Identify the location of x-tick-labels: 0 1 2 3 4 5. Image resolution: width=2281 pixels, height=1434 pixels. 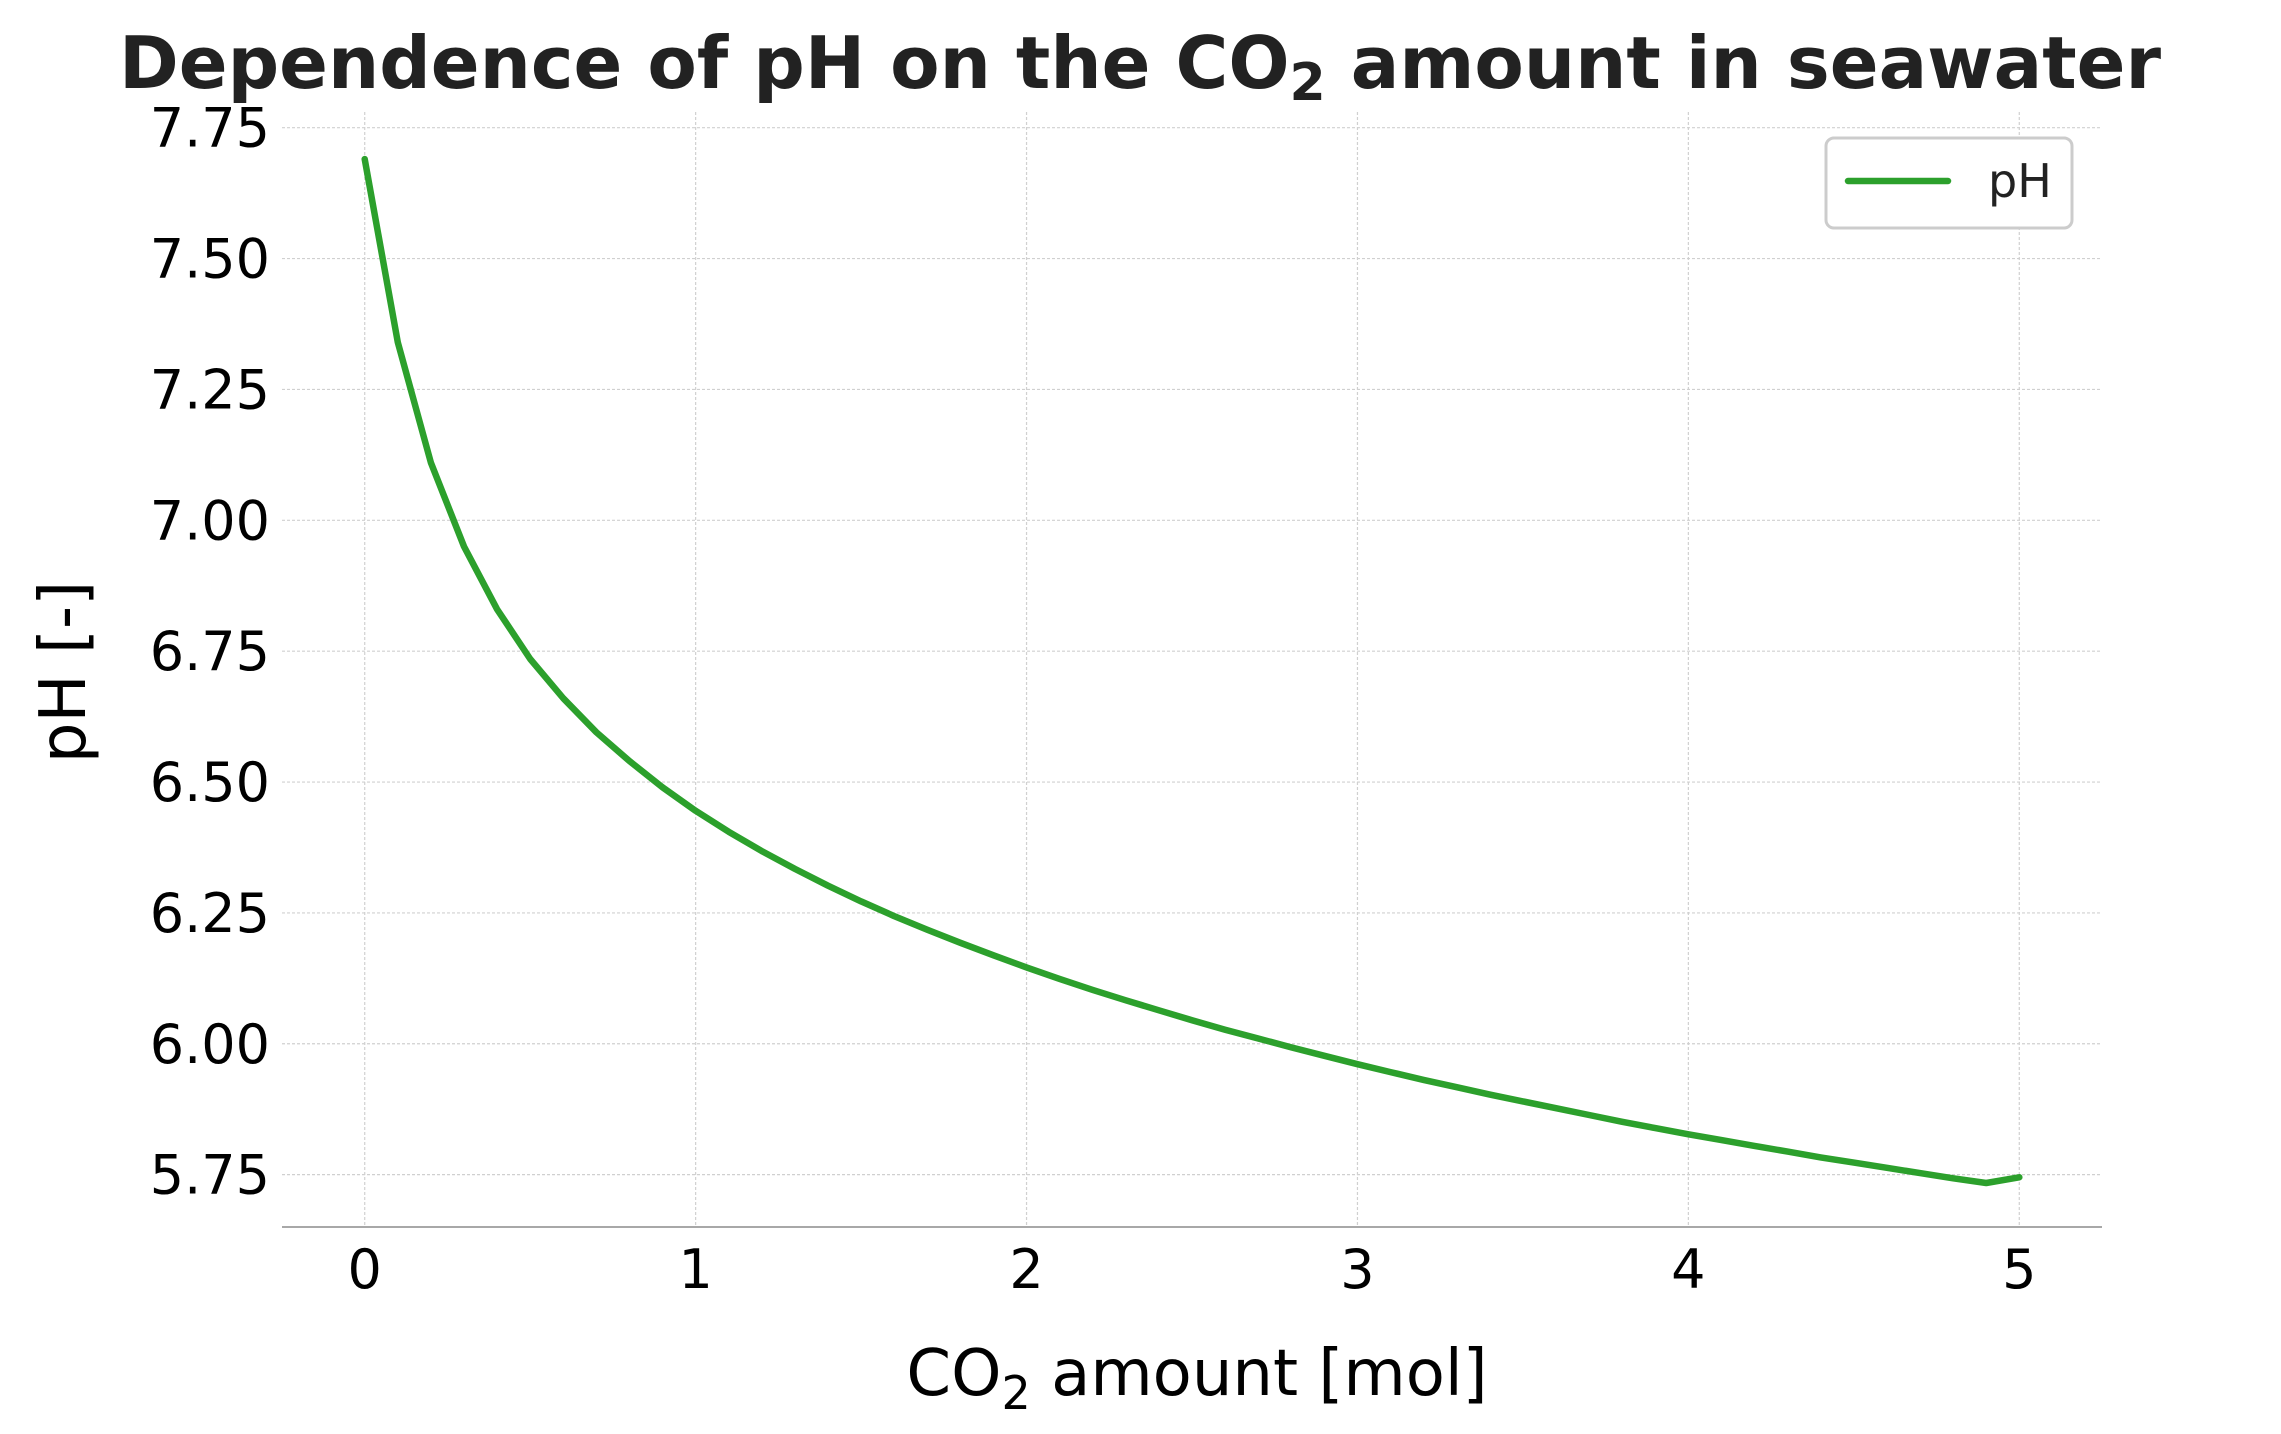
(1192, 1269).